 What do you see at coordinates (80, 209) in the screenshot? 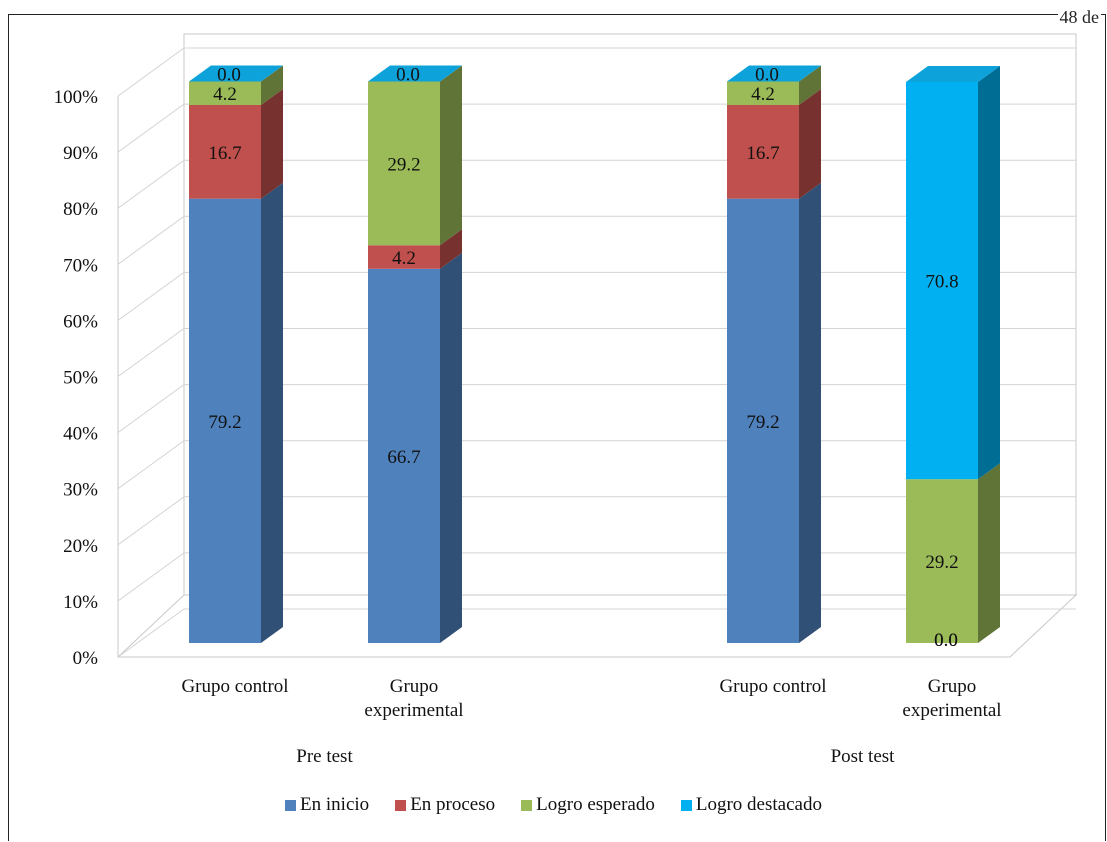
I see `y-tick-label: 80%` at bounding box center [80, 209].